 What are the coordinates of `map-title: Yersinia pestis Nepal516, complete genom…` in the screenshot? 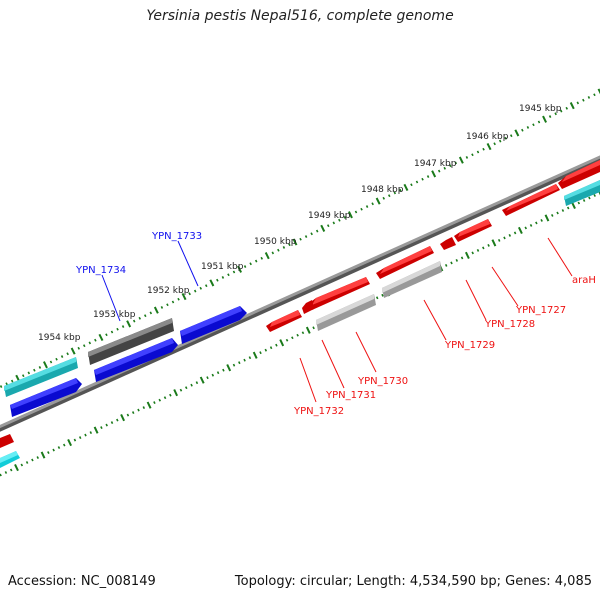 It's located at (300, 16).